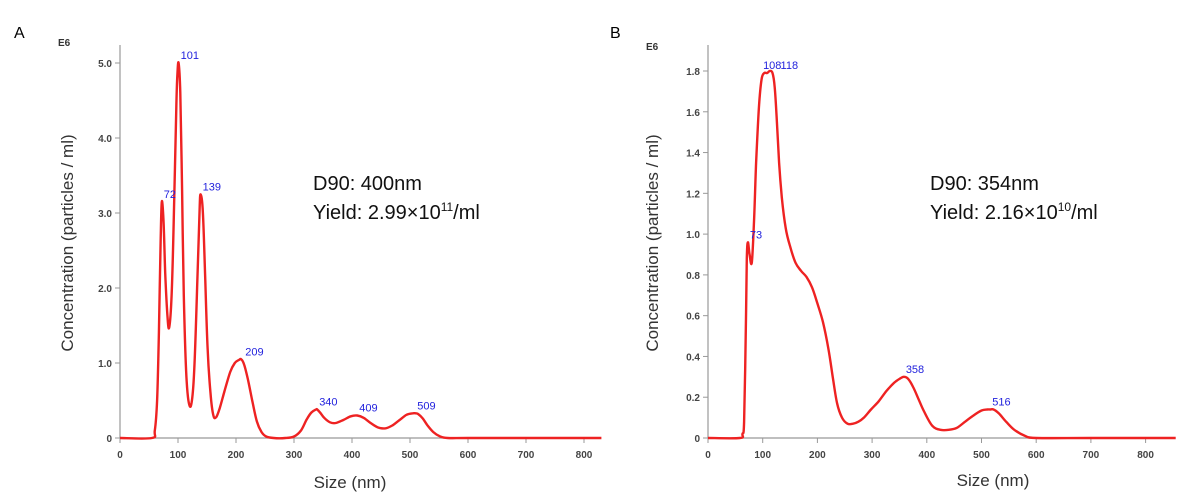 The height and width of the screenshot is (502, 1196). Describe the element at coordinates (109, 252) in the screenshot. I see `y-ticks-a: 0 1.0 2.0 3.0 4.0 5.0` at that location.